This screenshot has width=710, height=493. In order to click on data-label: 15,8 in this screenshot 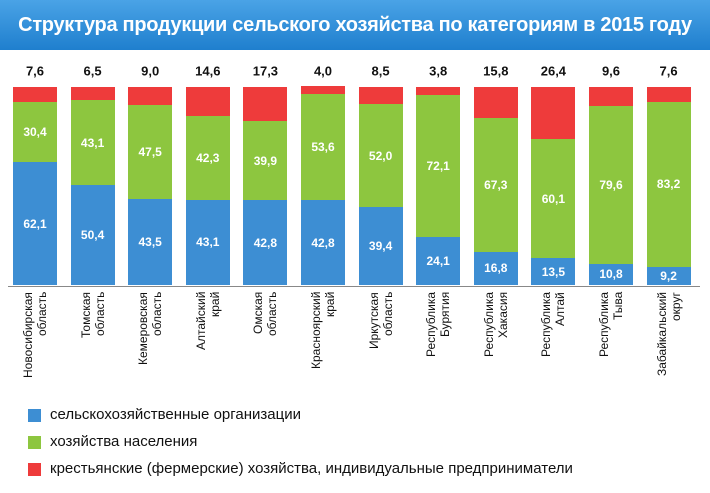, I will do `click(496, 71)`.